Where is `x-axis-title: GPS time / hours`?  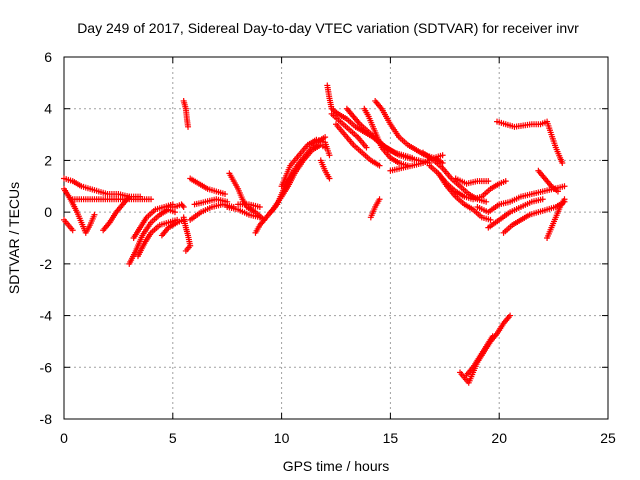 x-axis-title: GPS time / hours is located at coordinates (336, 466).